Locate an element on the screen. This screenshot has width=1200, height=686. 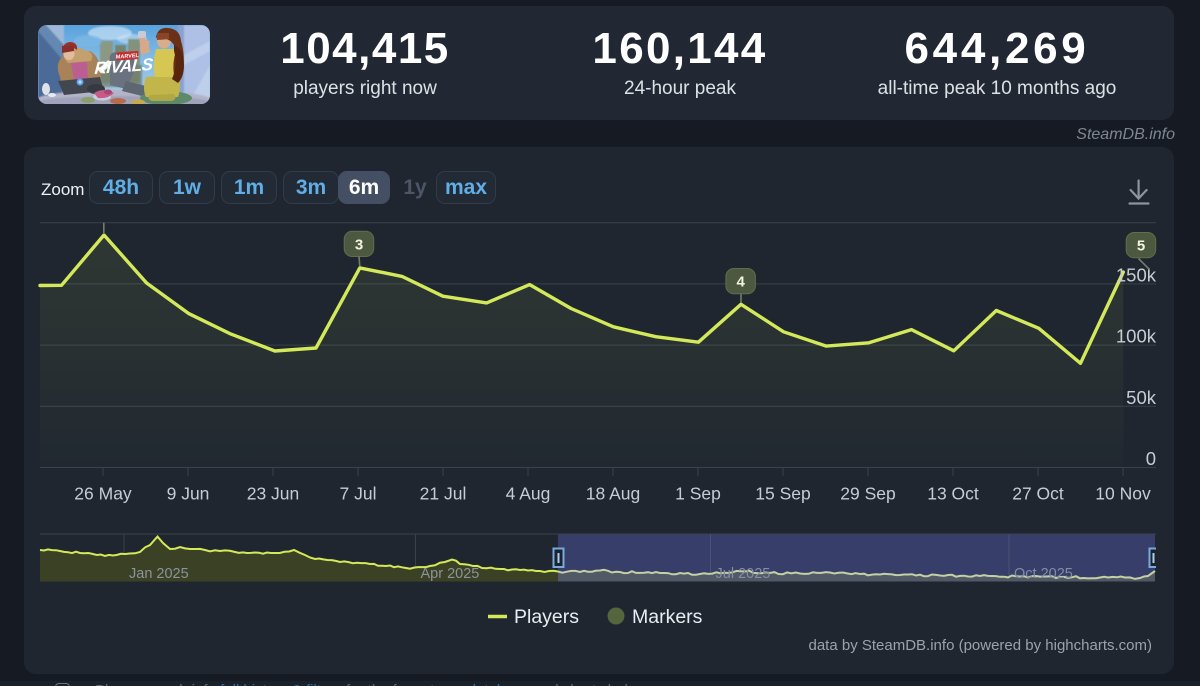
svg-text: 13 Oct is located at coordinates (953, 494).